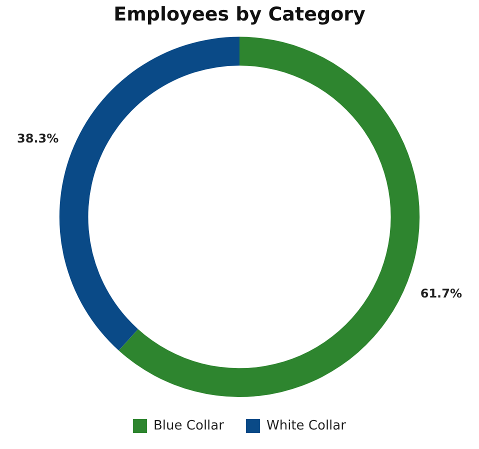 The width and height of the screenshot is (479, 449). I want to click on chart-title: Employees by Category, so click(240, 14).